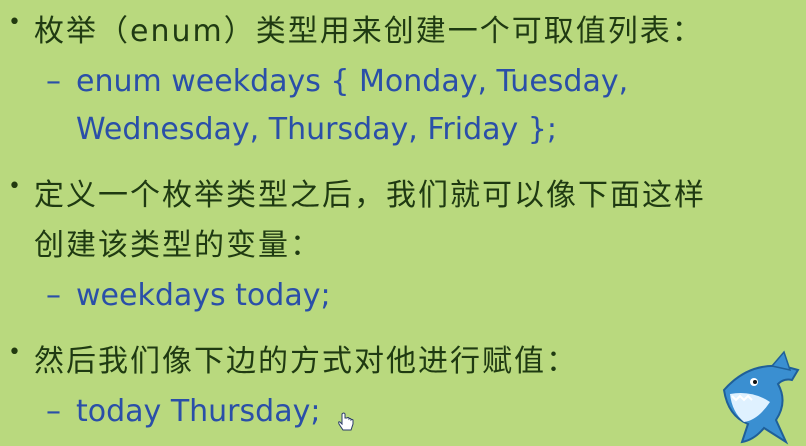 This screenshot has width=806, height=446. I want to click on bullet-1-sub-line2: Wednesday, Thursday, Friday };, so click(316, 129).